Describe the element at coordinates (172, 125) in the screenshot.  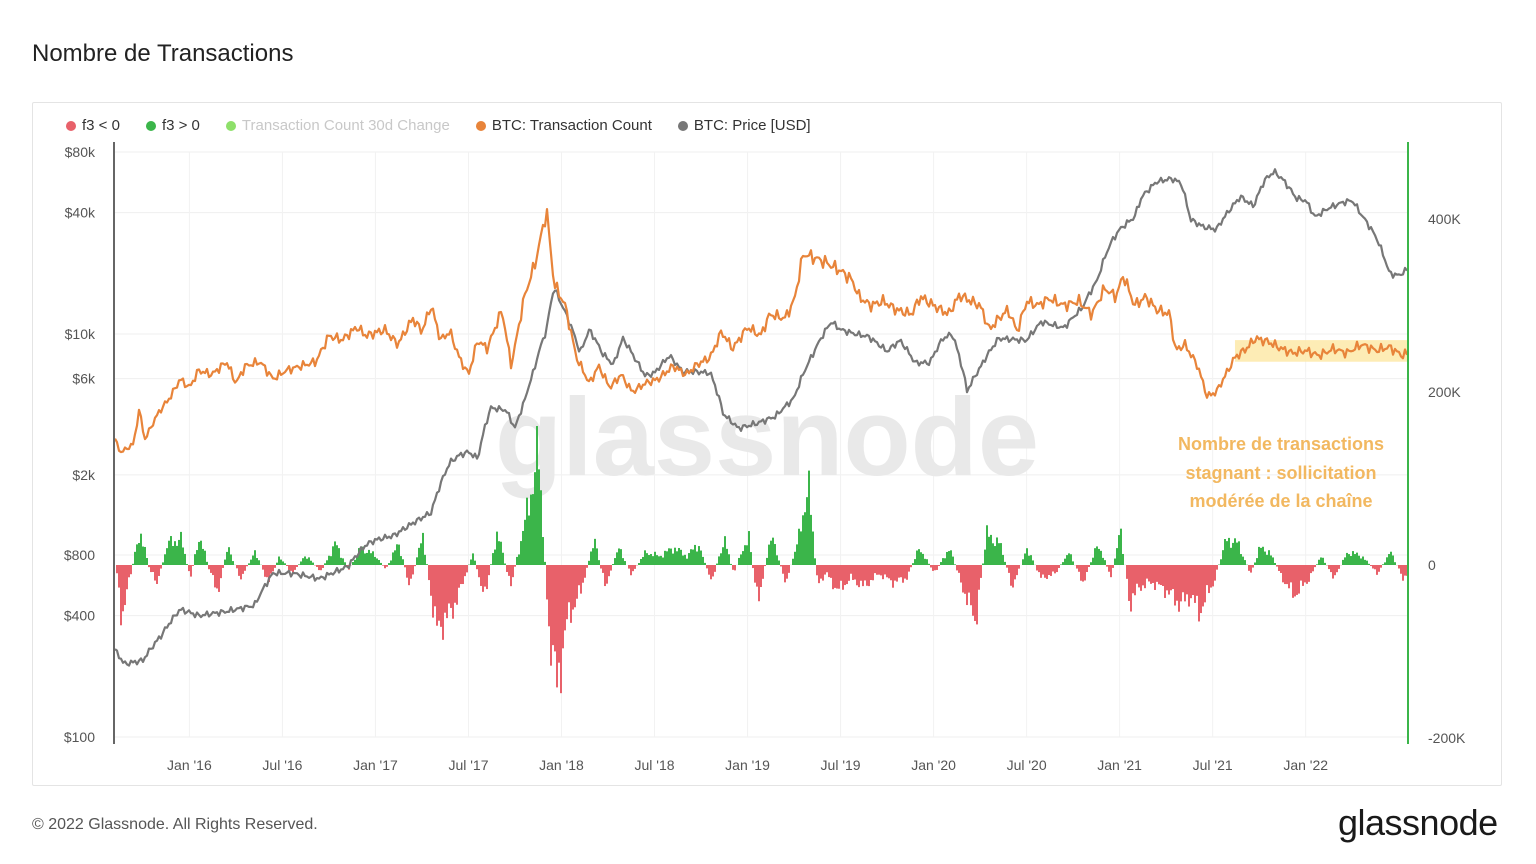
I see `legend-item-1: f3 > 0` at that location.